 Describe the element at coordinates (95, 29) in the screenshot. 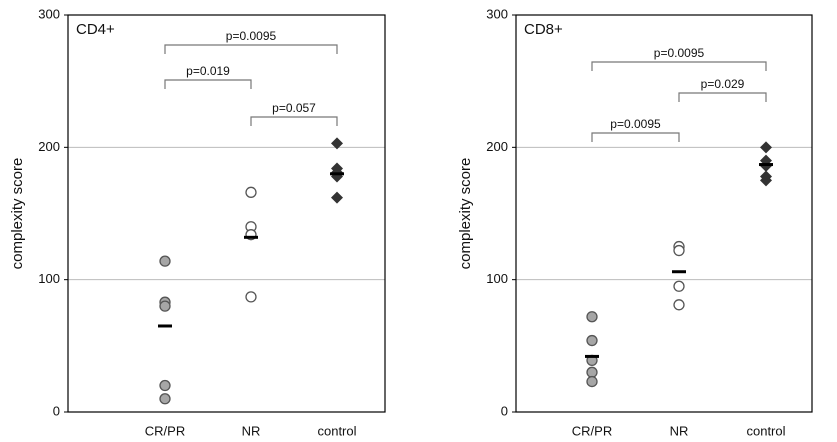

I see `panel-title: CD4+` at that location.